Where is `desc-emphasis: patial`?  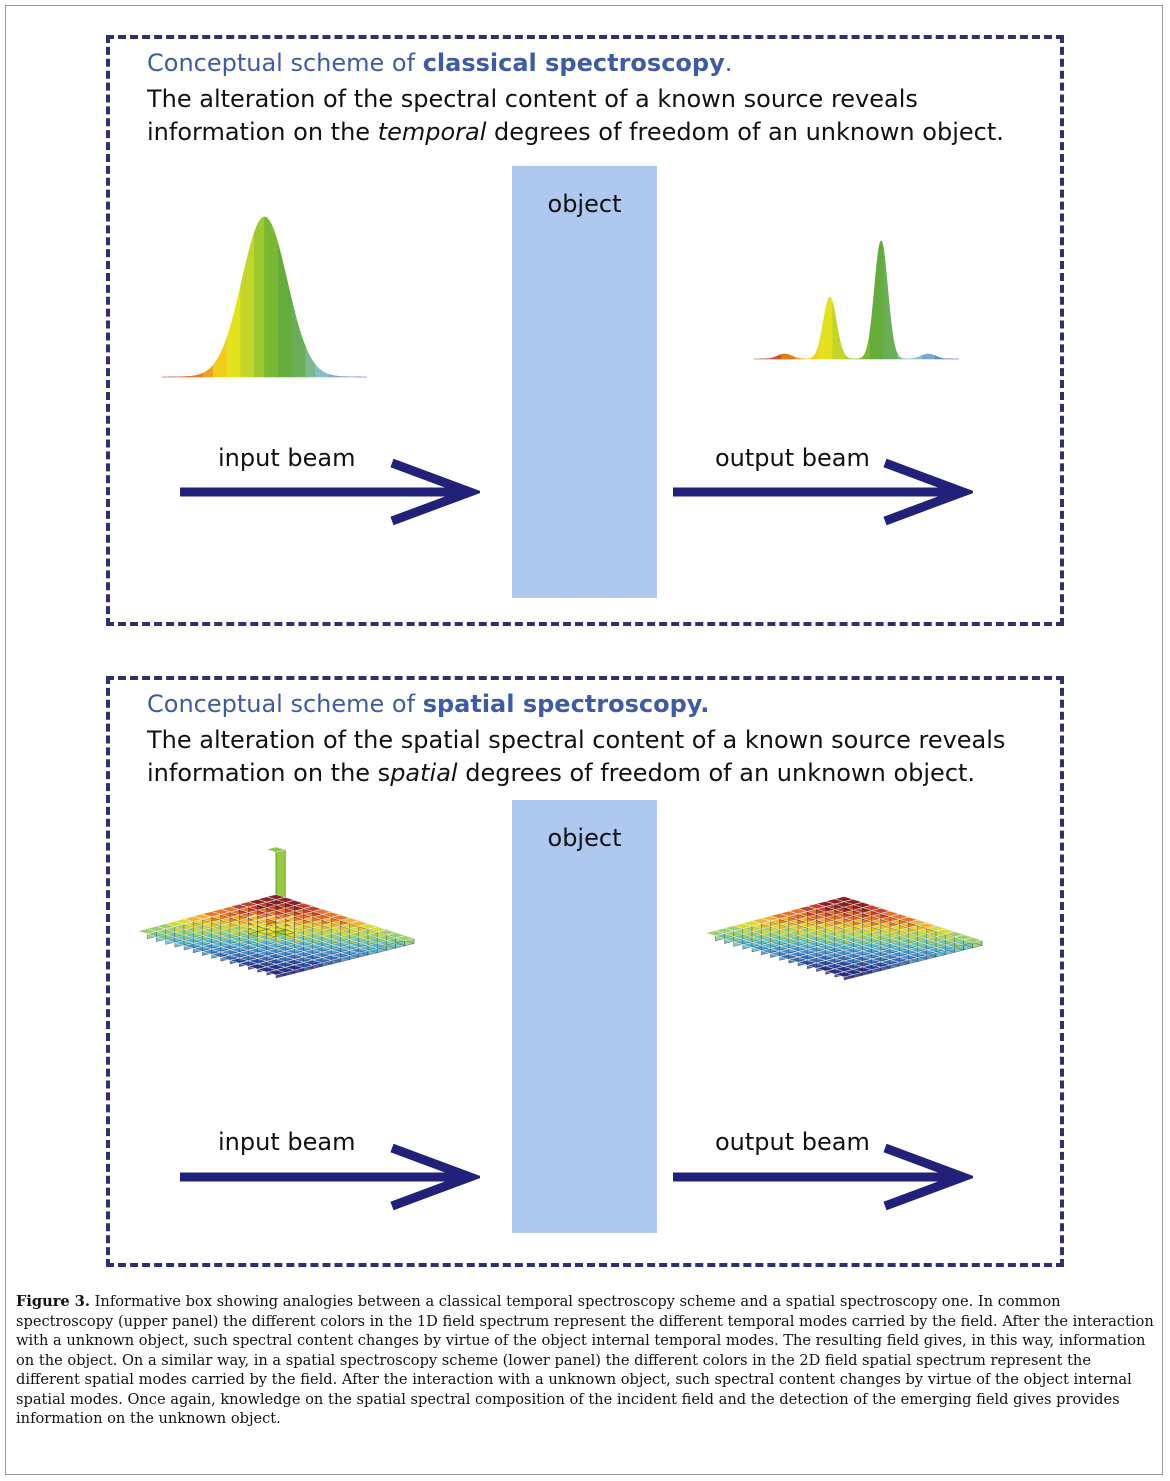 desc-emphasis: patial is located at coordinates (424, 773).